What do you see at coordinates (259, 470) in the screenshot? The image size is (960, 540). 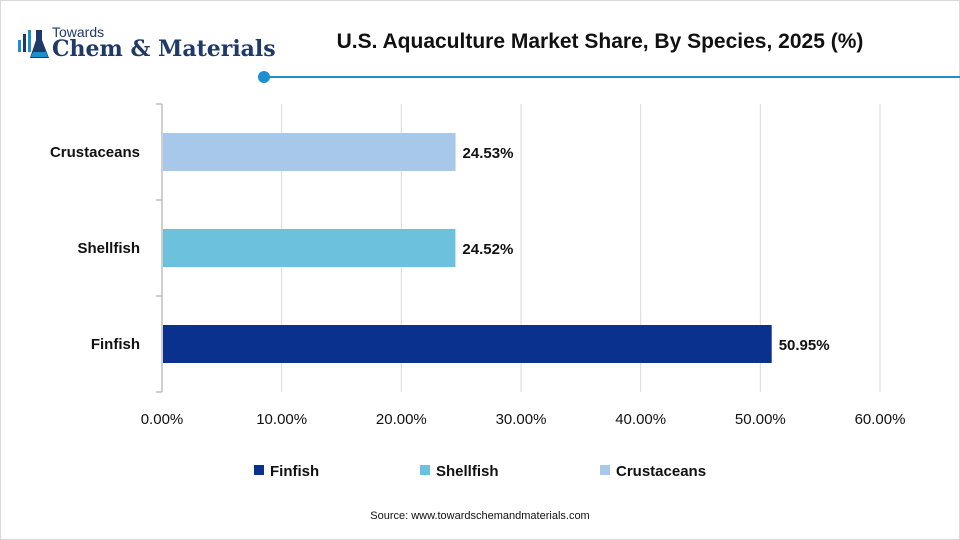 I see `legend-swatch-finfish` at bounding box center [259, 470].